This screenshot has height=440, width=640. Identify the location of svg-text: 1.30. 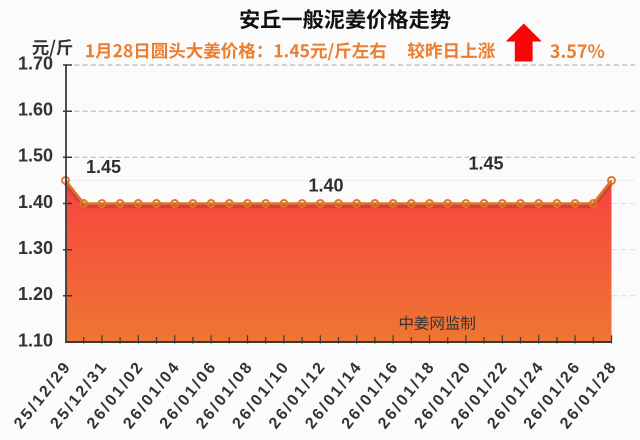
(35, 248).